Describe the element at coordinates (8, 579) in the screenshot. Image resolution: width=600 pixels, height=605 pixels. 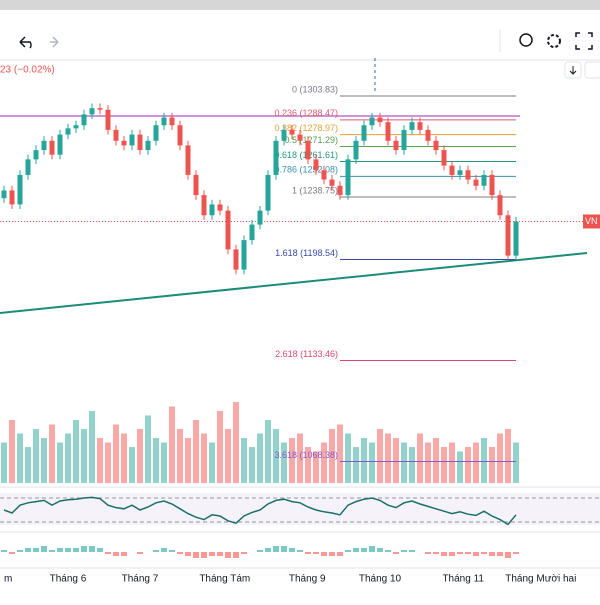
I see `x-tick-label: m` at that location.